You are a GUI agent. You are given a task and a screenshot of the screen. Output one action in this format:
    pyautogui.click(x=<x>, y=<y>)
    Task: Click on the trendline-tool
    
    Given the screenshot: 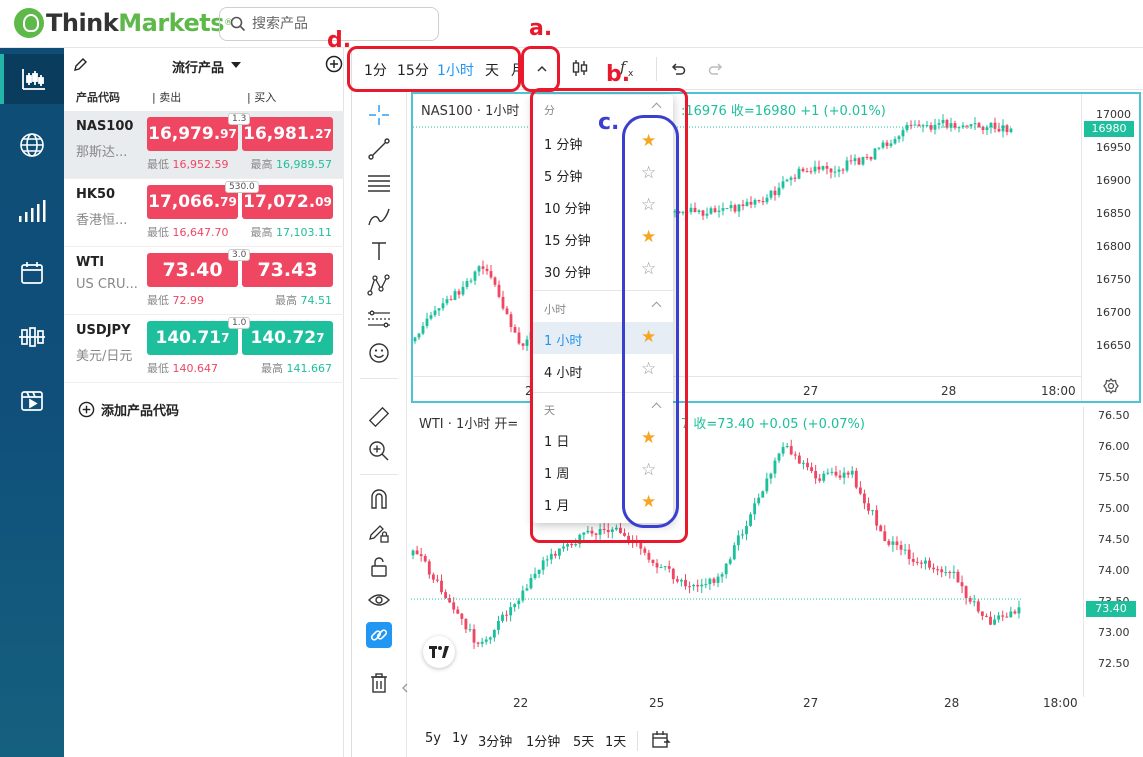 What is the action you would take?
    pyautogui.click(x=379, y=149)
    